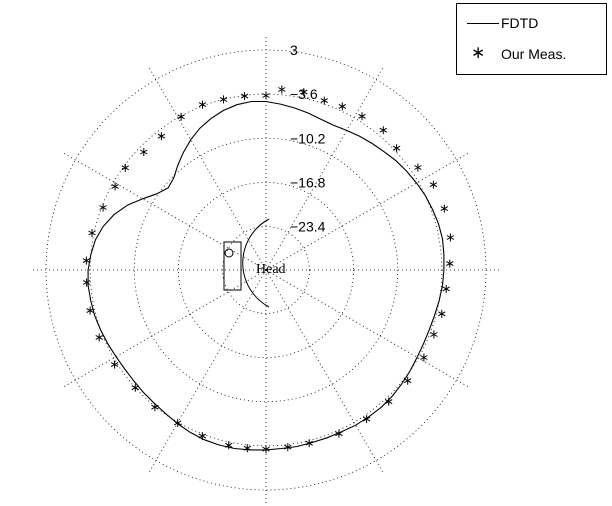  What do you see at coordinates (271, 269) in the screenshot?
I see `head-label: Head` at bounding box center [271, 269].